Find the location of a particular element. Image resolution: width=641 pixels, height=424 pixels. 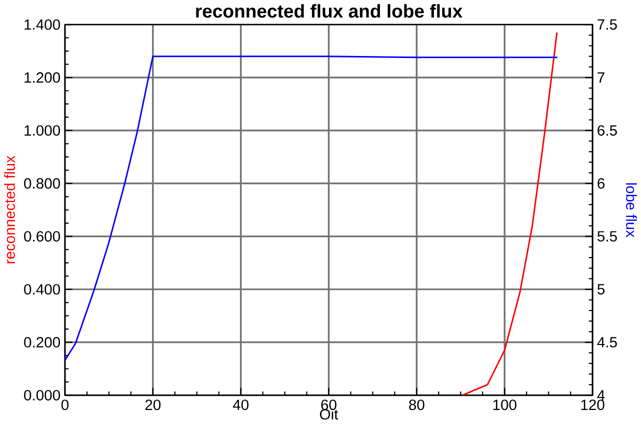

y-tick-label: 1.200 is located at coordinates (42, 77).